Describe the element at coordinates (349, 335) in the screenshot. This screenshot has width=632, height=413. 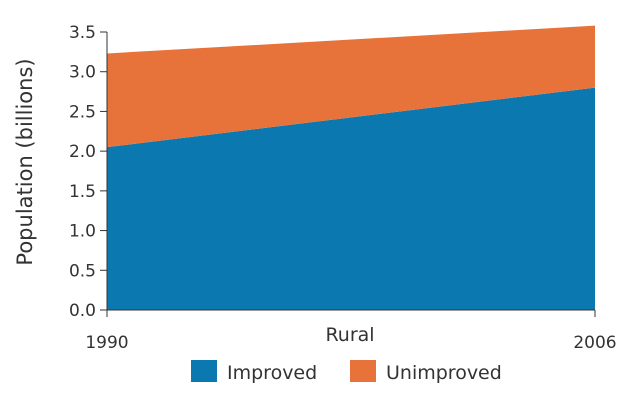
I see `category-label: Rural` at that location.